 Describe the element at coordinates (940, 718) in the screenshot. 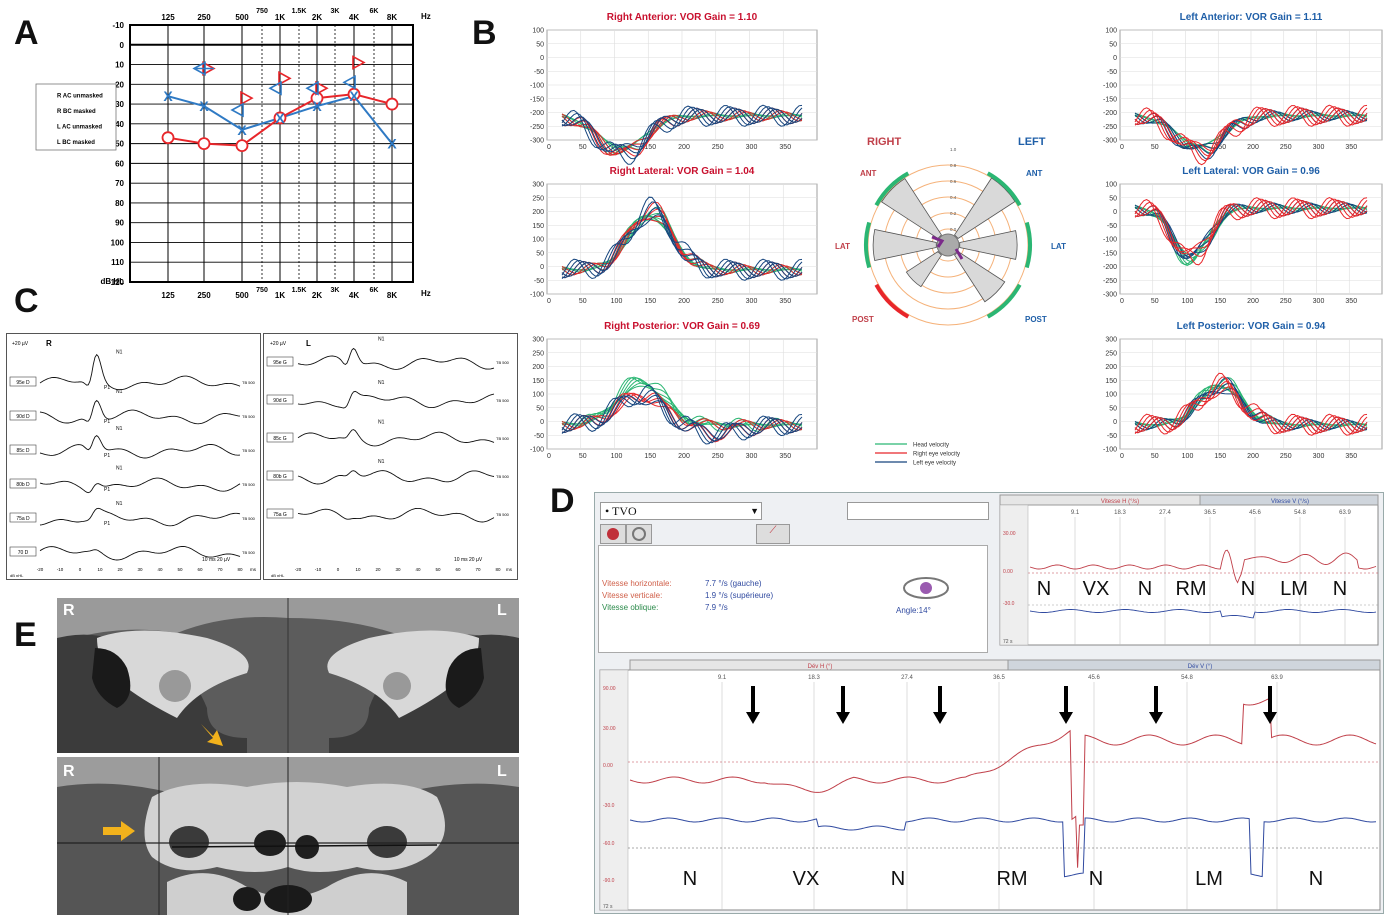

I see `tvo-event-arrowhead` at that location.